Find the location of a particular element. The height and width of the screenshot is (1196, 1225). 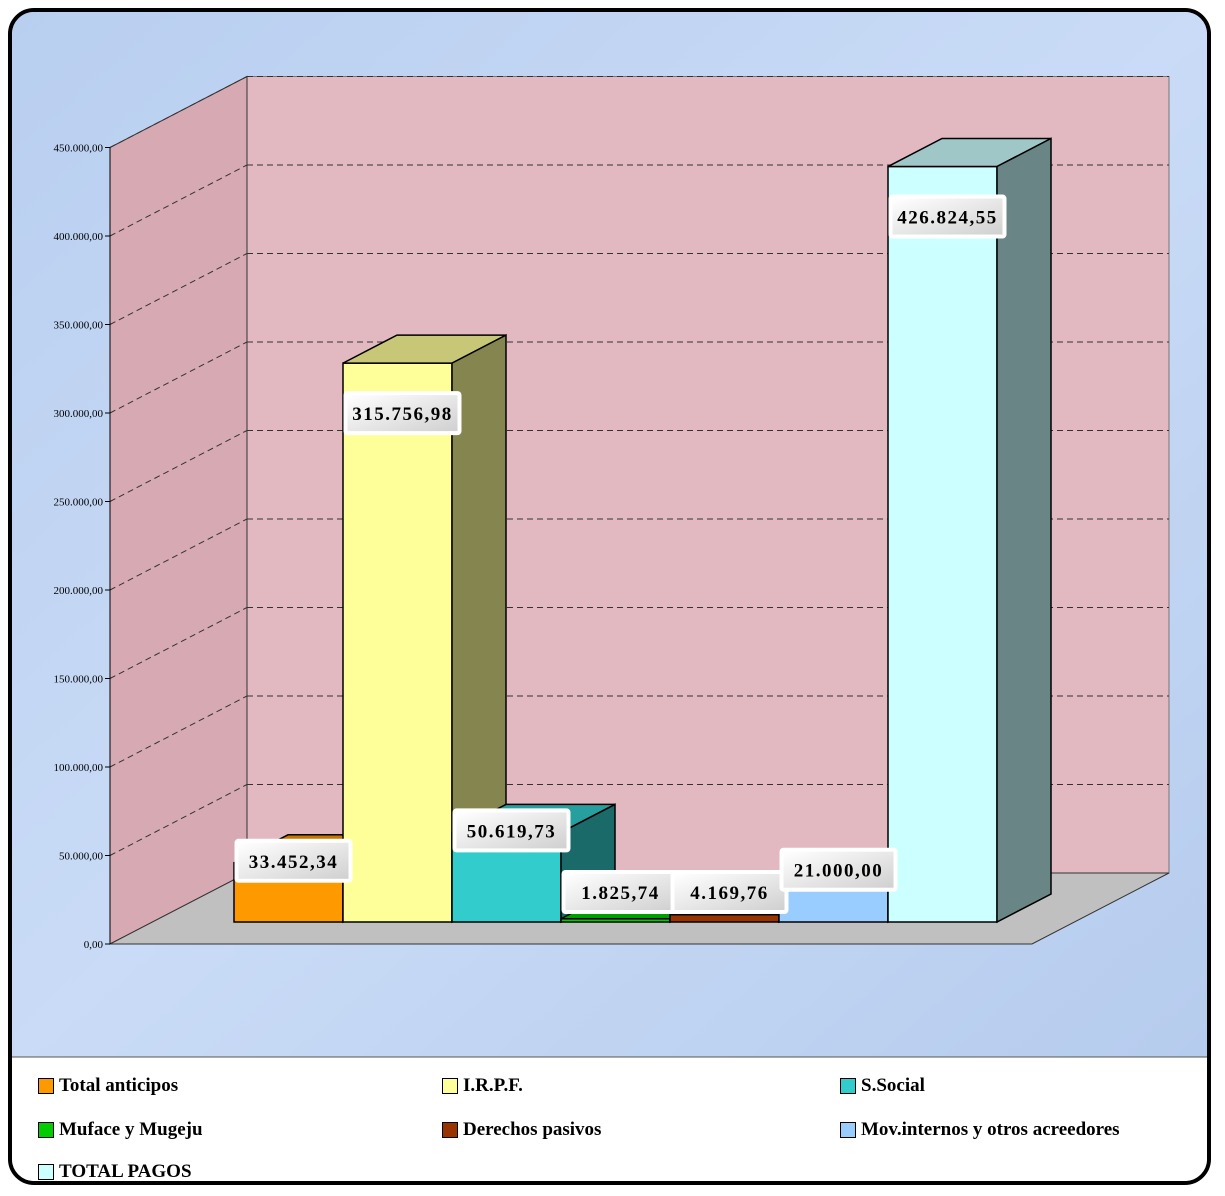

data-label-text: 426.824,55 is located at coordinates (947, 218).